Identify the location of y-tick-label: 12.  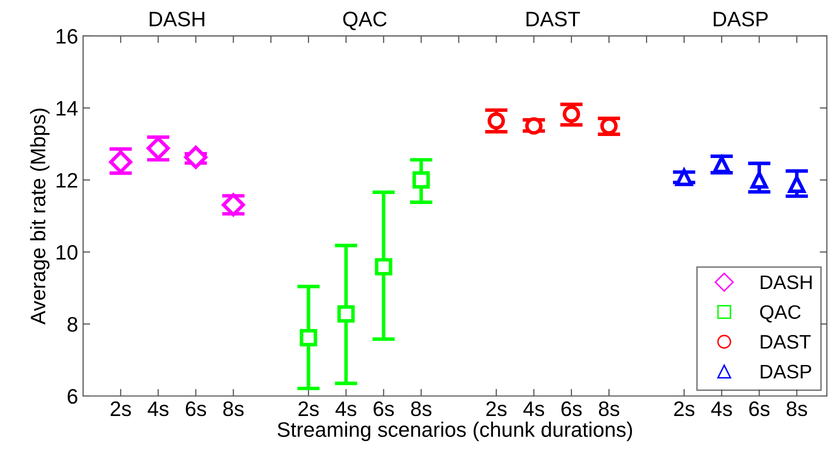
(67, 180).